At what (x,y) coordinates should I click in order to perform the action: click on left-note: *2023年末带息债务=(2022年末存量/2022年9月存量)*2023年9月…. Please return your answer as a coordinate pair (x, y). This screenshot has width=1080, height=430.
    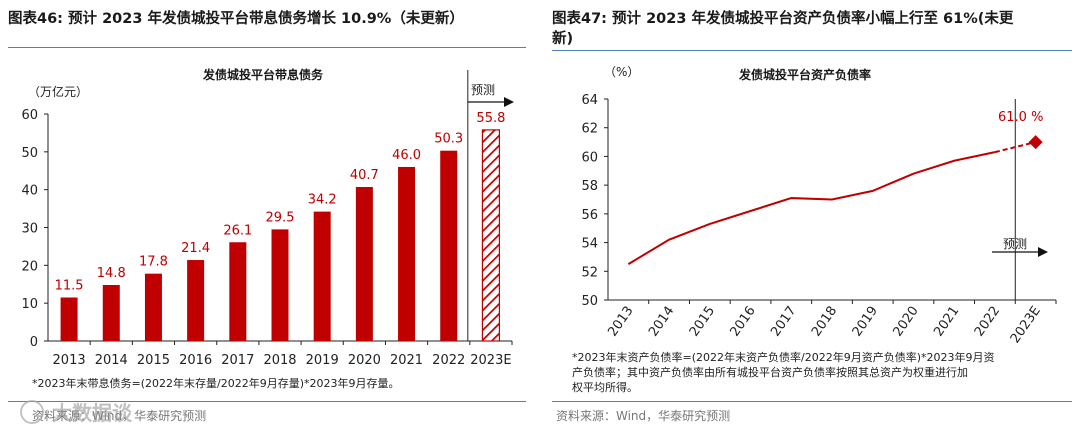
    Looking at the image, I should click on (216, 383).